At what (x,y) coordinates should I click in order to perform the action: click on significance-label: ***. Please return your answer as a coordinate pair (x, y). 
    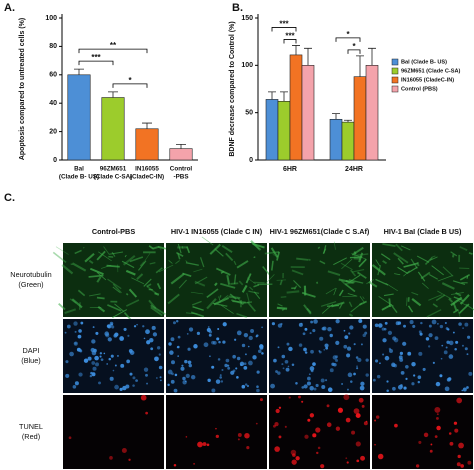
    Looking at the image, I should click on (290, 36).